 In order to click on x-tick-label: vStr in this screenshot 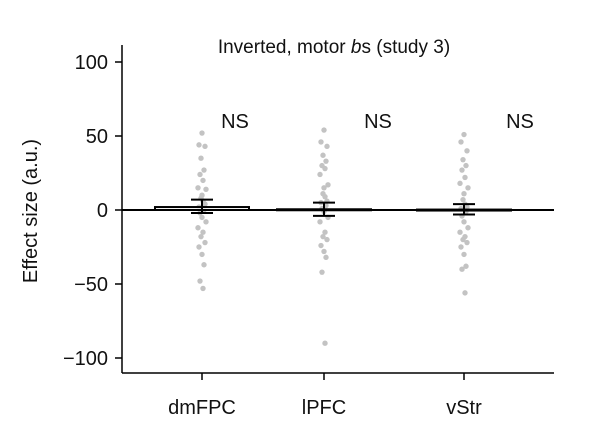, I will do `click(464, 408)`.